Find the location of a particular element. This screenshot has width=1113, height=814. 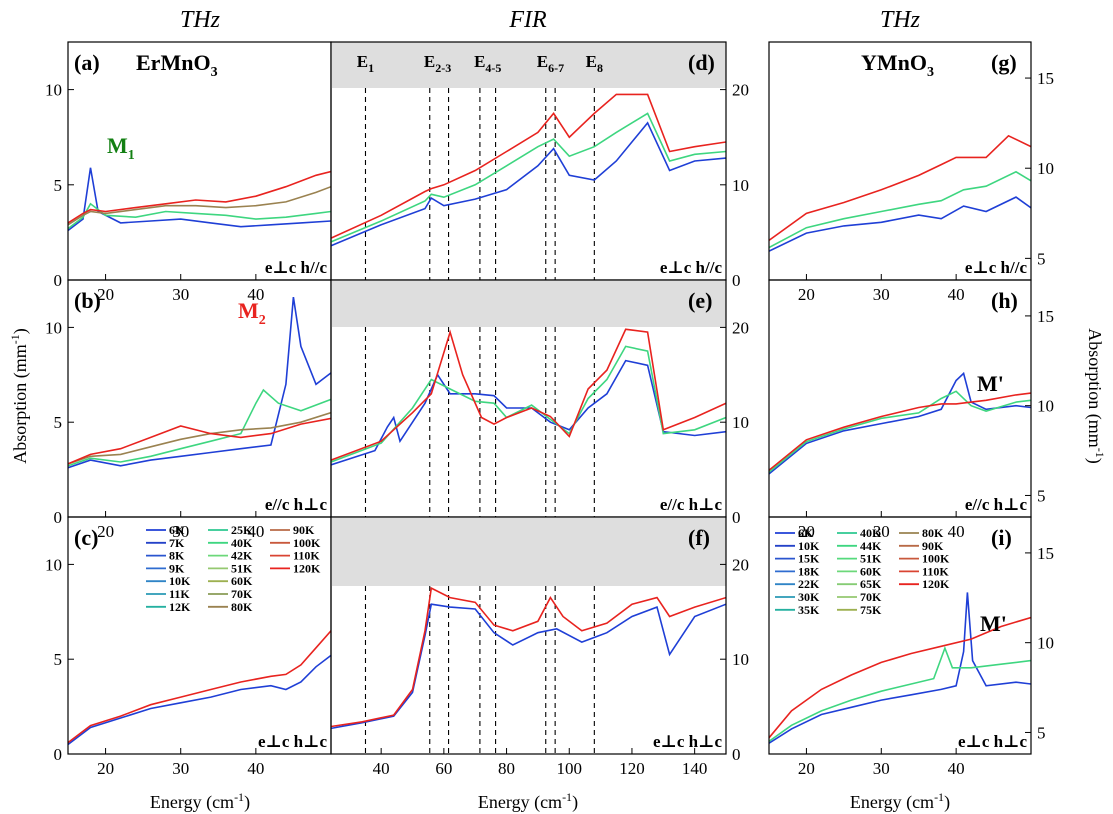

legend-entry: 75K is located at coordinates (871, 610).